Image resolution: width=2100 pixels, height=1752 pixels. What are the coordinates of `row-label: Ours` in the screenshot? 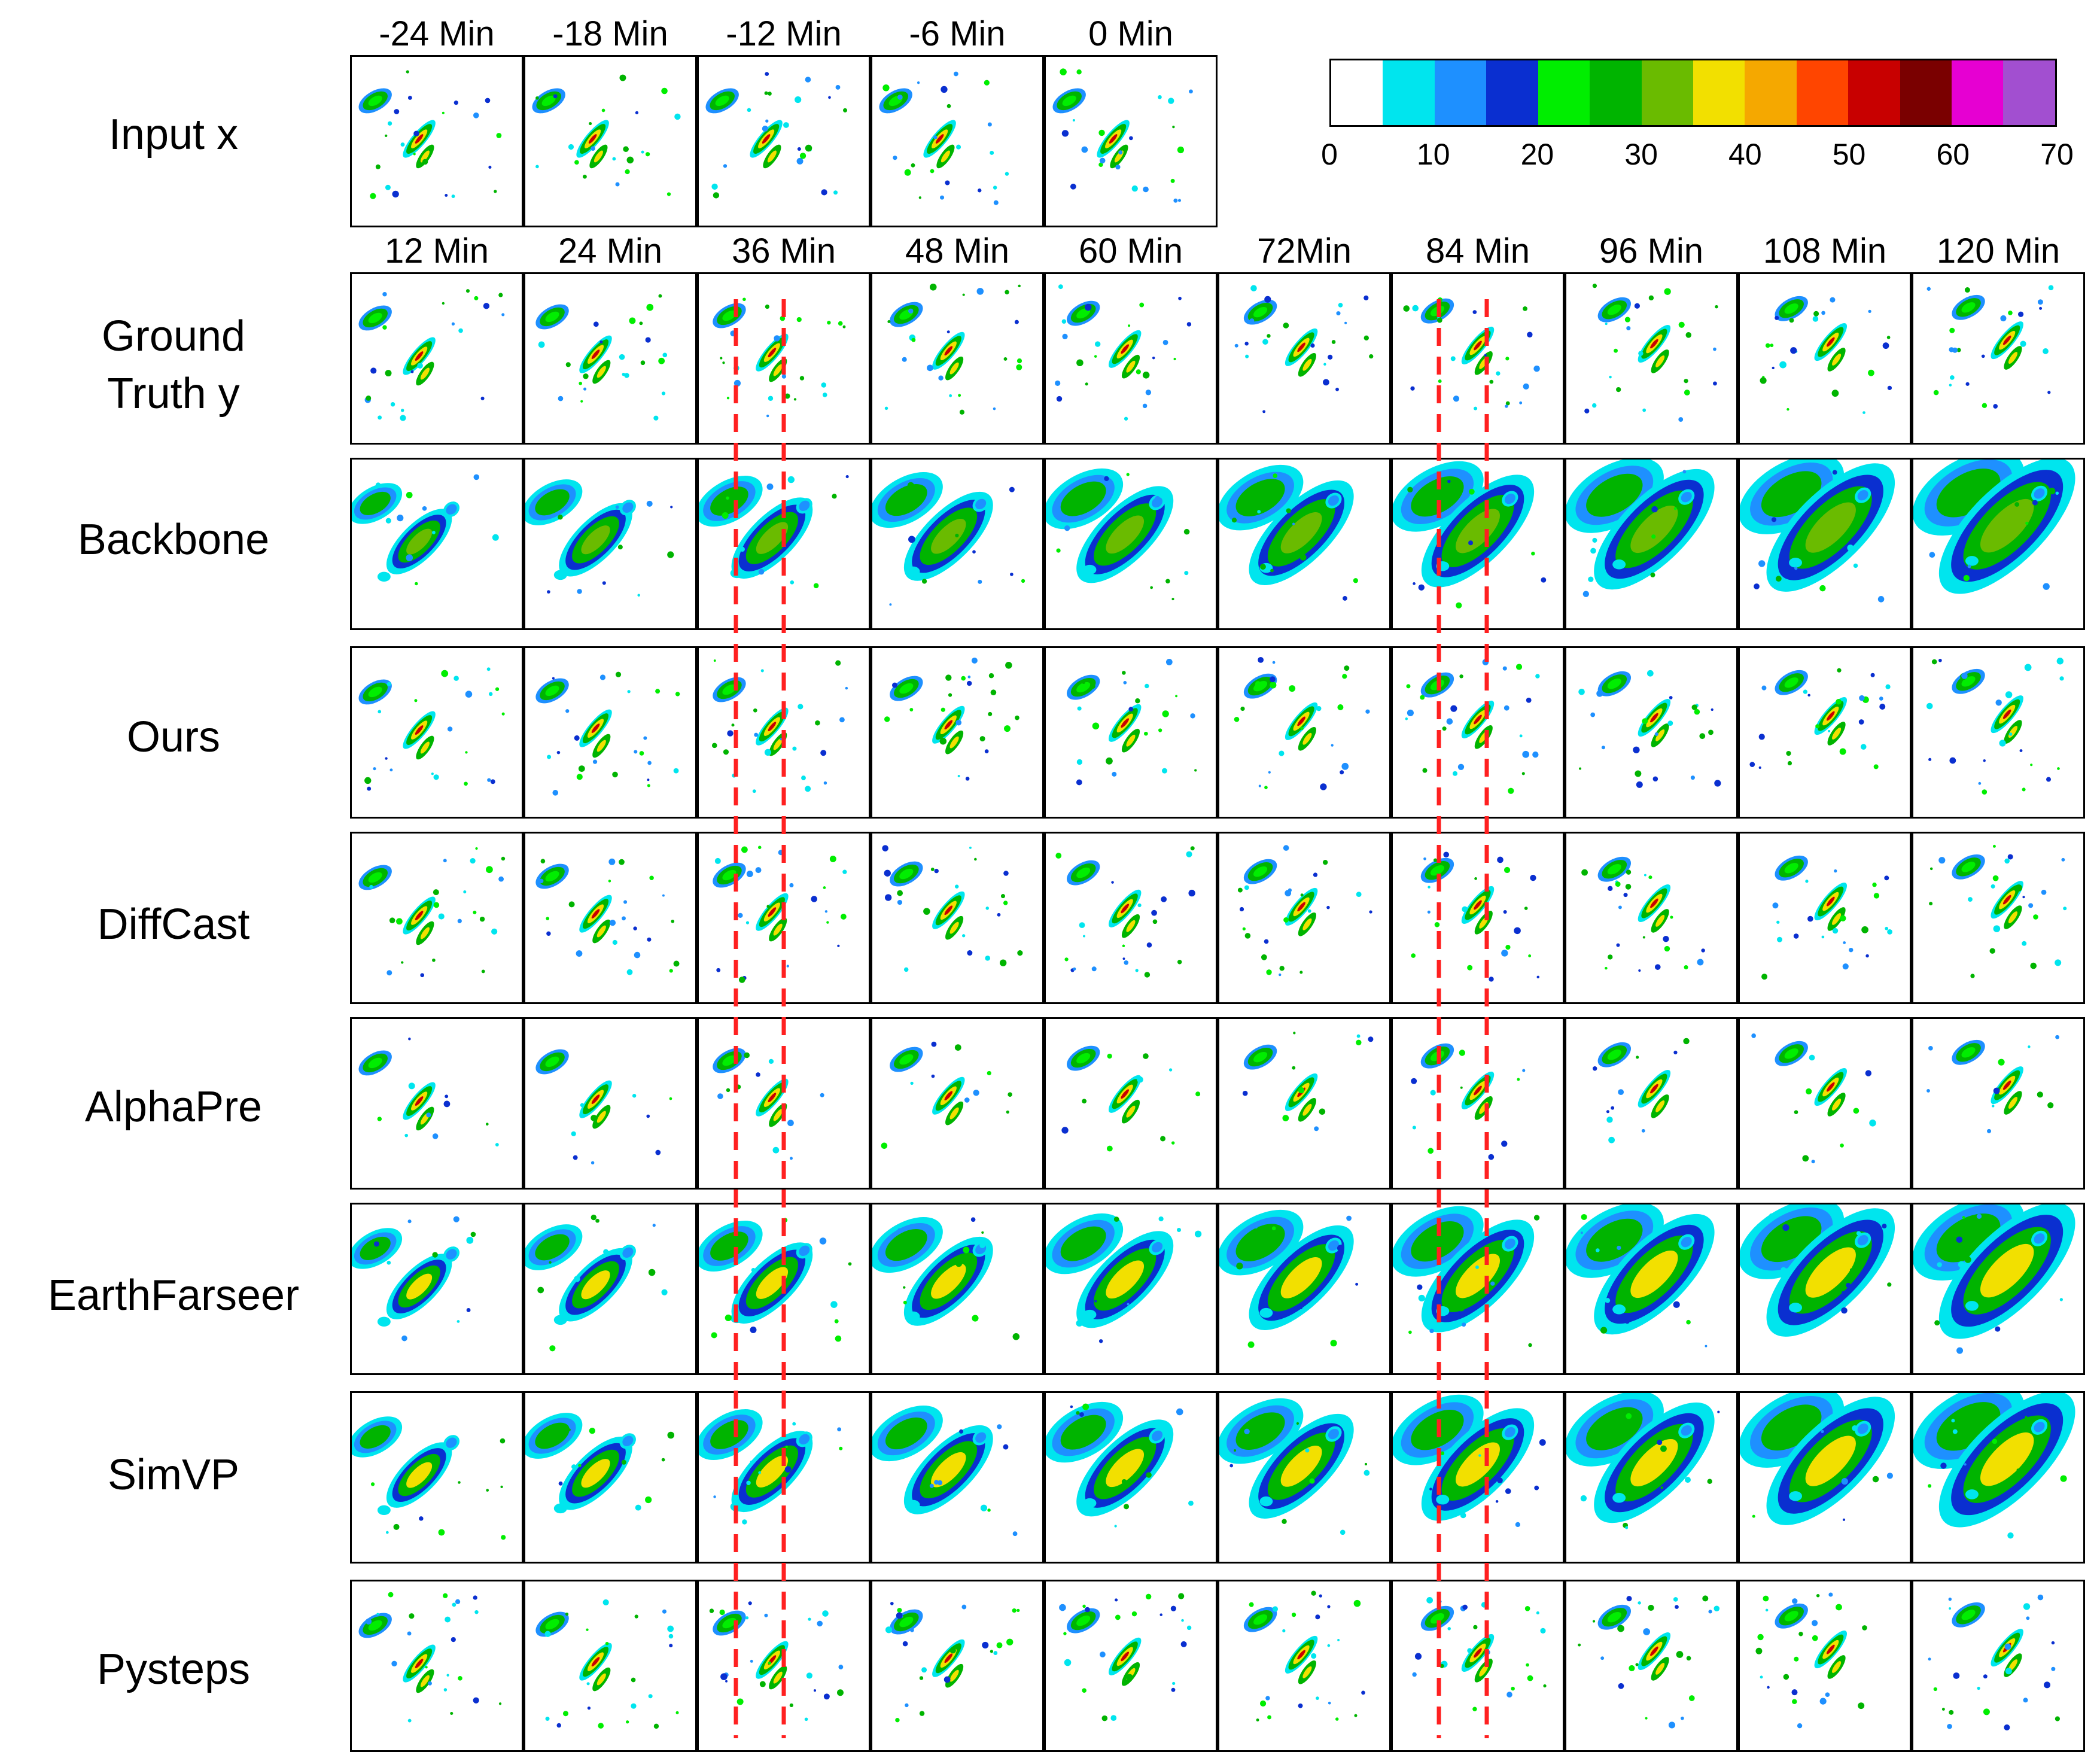 It's located at (173, 737).